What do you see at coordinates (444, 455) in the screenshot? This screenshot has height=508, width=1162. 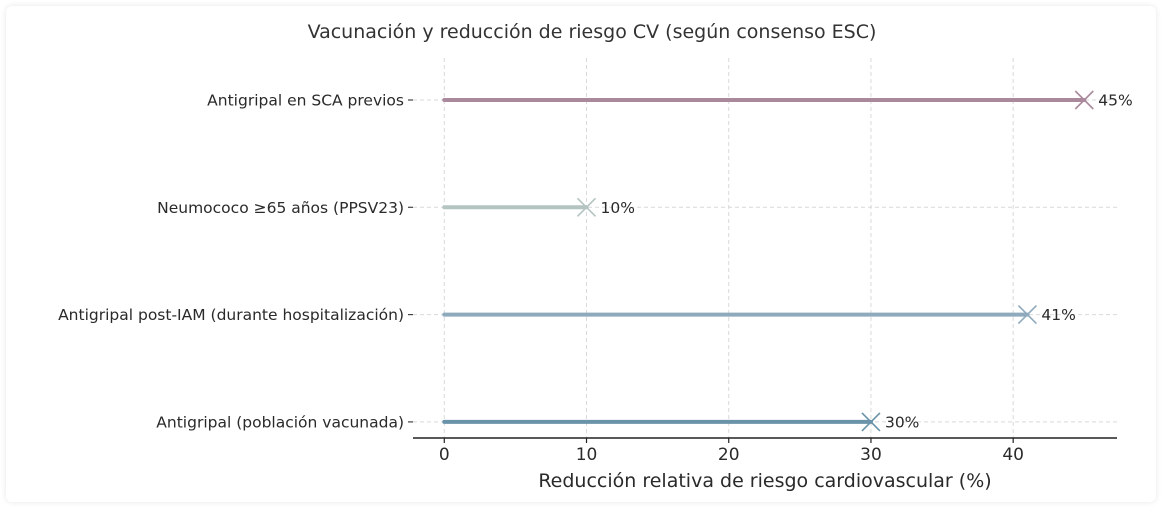 I see `x-tick-label: 0` at bounding box center [444, 455].